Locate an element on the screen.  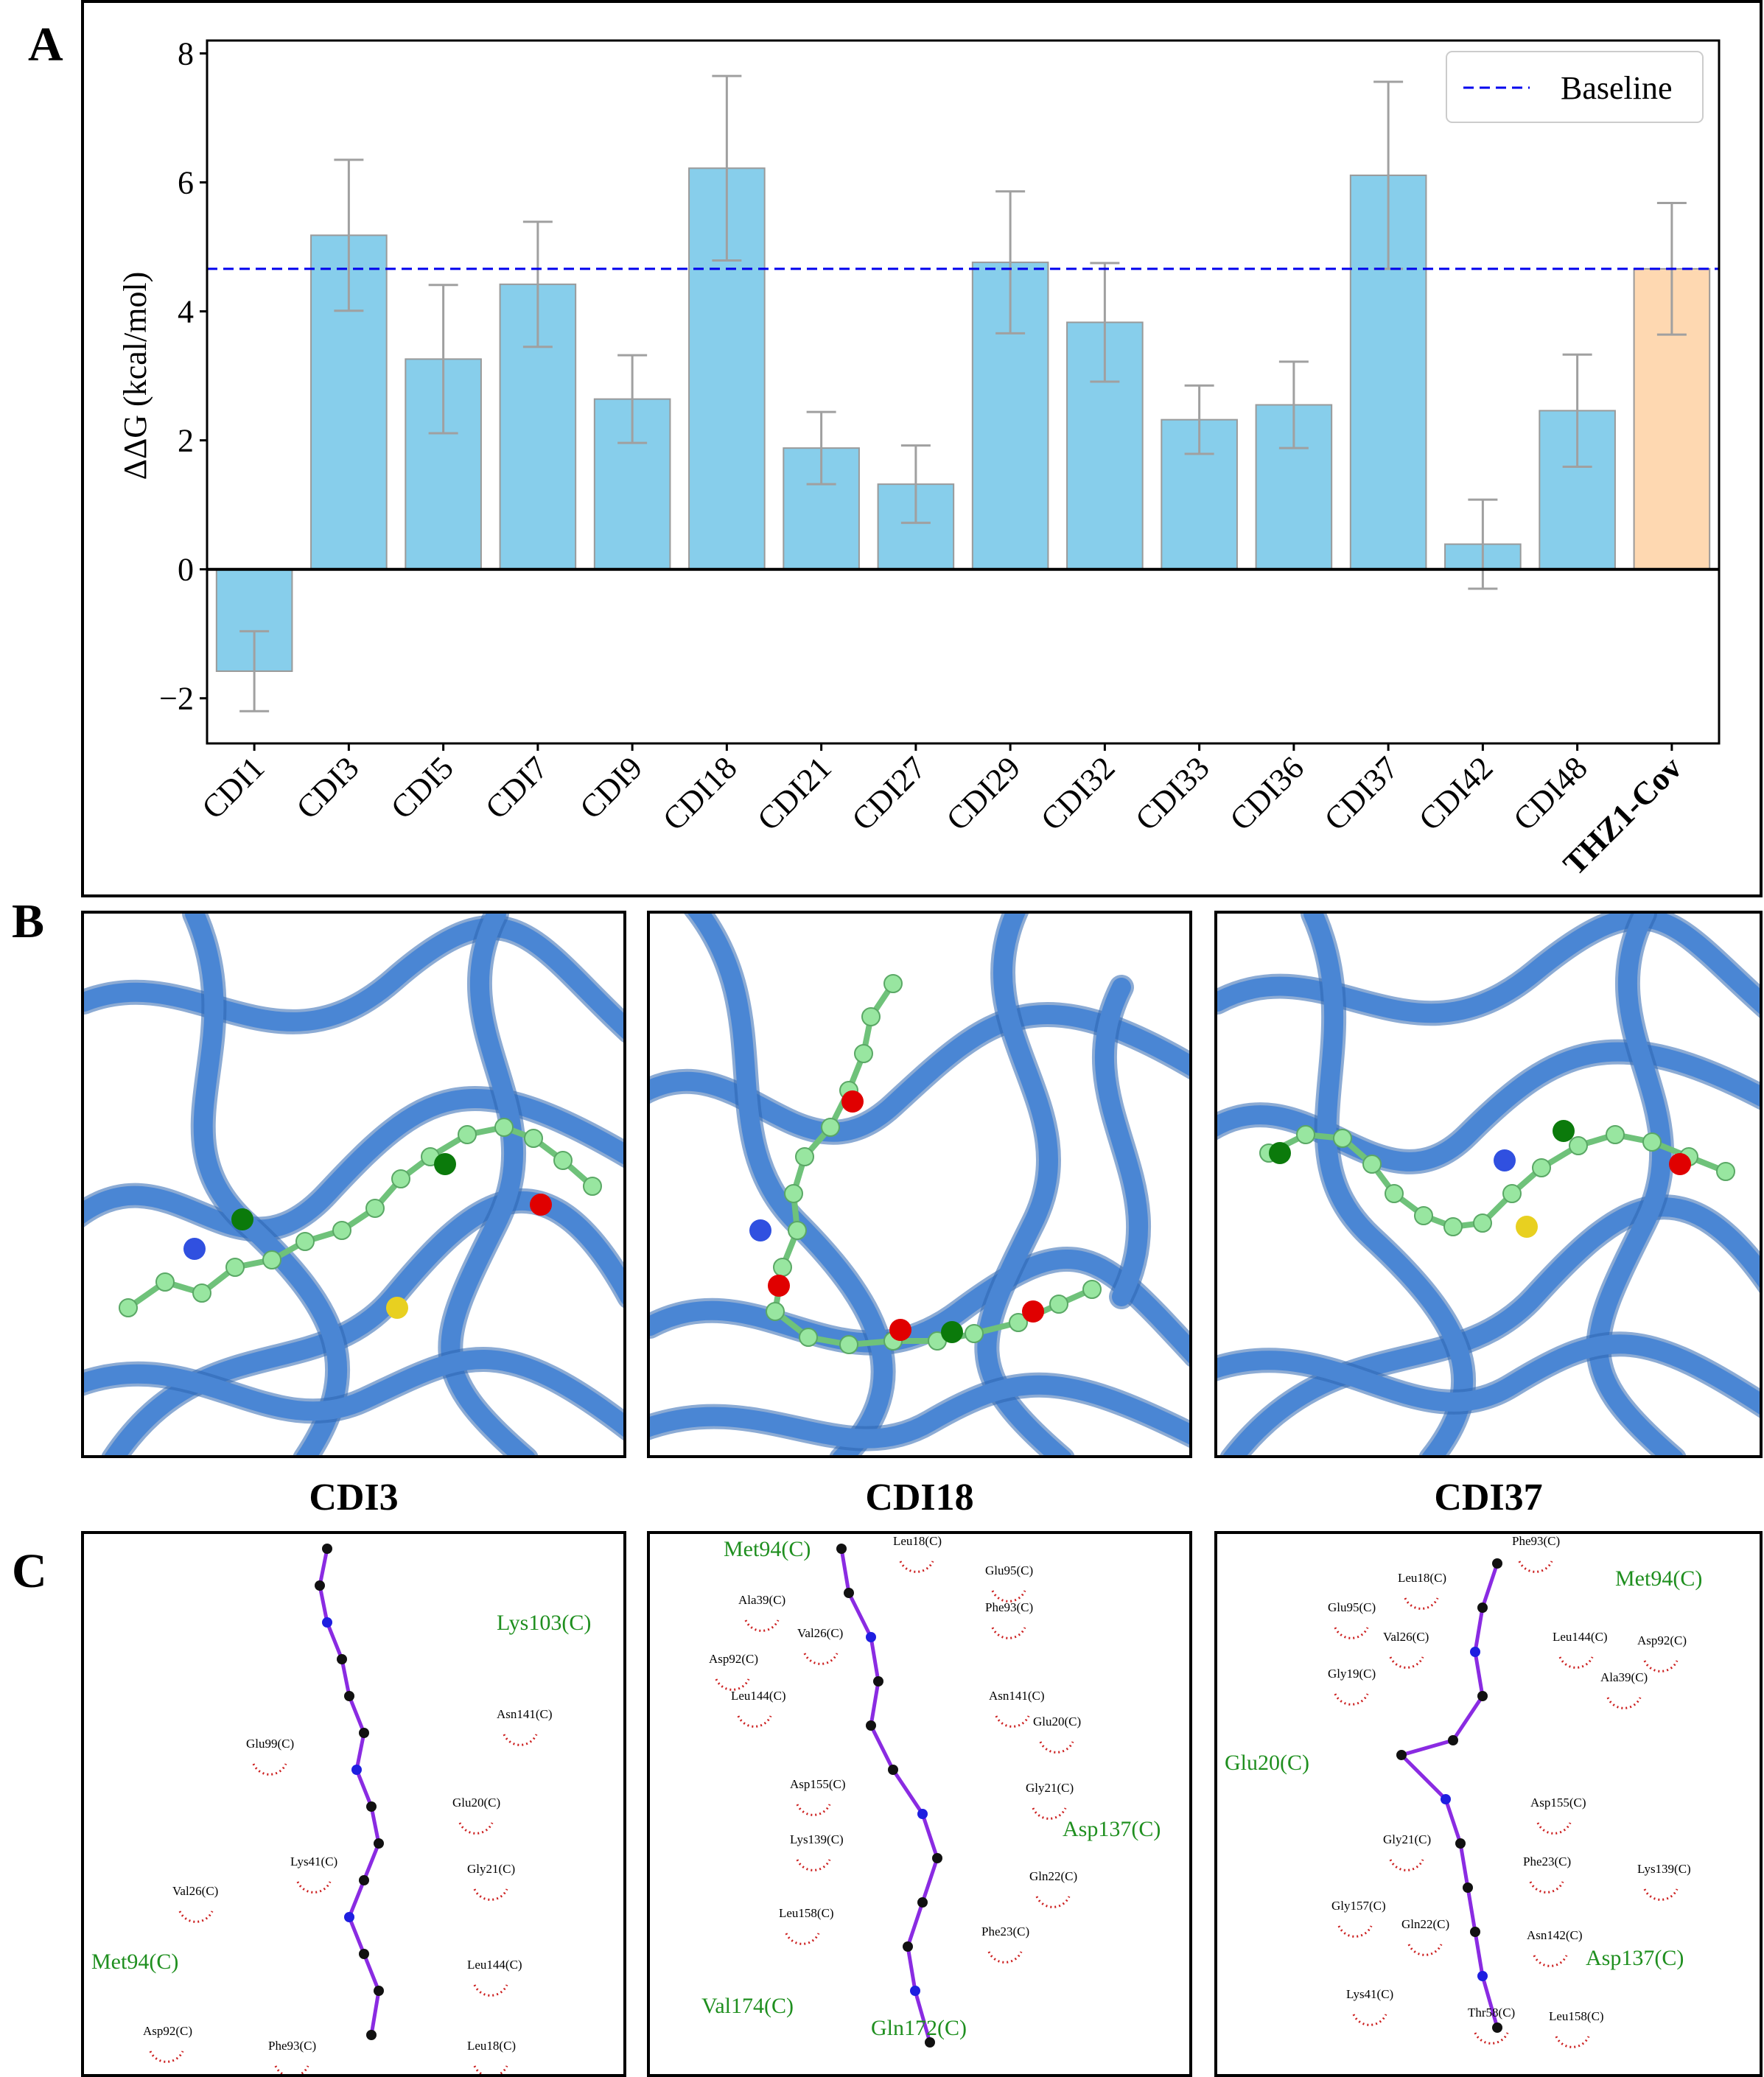
hydrophobic-residue-label: Phe93(C) is located at coordinates (1009, 1607).